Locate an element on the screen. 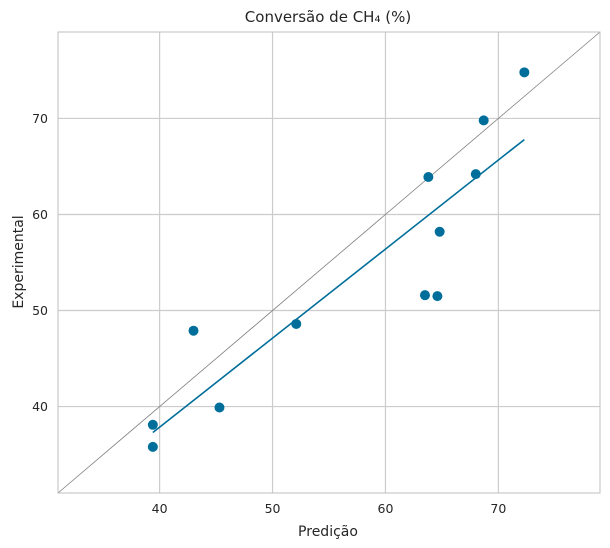 Image resolution: width=610 pixels, height=548 pixels. y-tick-label: 50 is located at coordinates (40, 310).